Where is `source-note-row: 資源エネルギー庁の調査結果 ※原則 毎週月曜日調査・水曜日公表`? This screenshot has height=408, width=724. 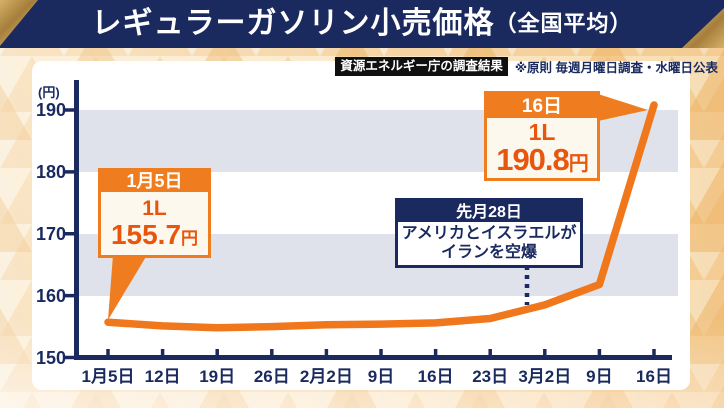
source-note-row: 資源エネルギー庁の調査結果 ※原則 毎週月曜日調査・水曜日公表 is located at coordinates (526, 66).